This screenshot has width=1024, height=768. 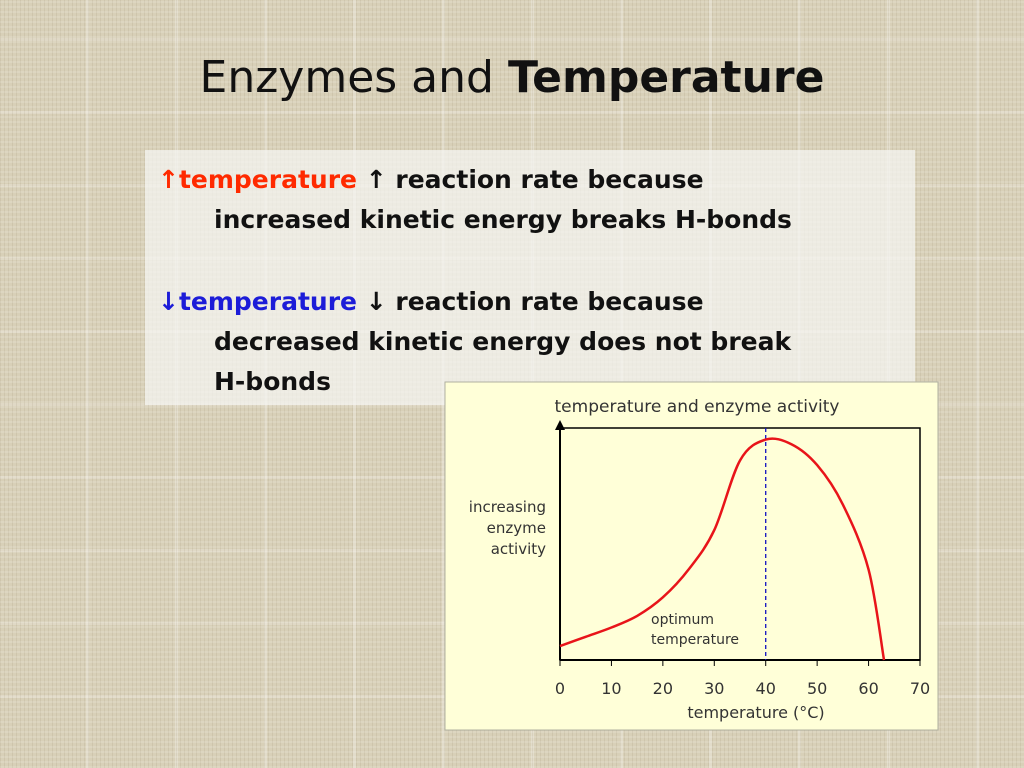 I want to click on slide-title: Enzymes and Temperature, so click(x=512, y=77).